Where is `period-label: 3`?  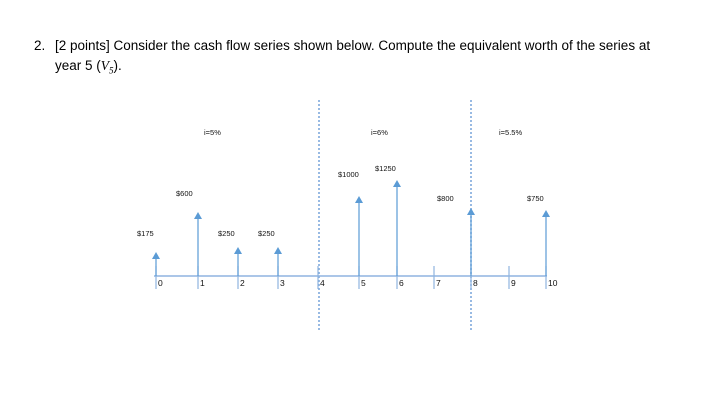 period-label: 3 is located at coordinates (282, 283).